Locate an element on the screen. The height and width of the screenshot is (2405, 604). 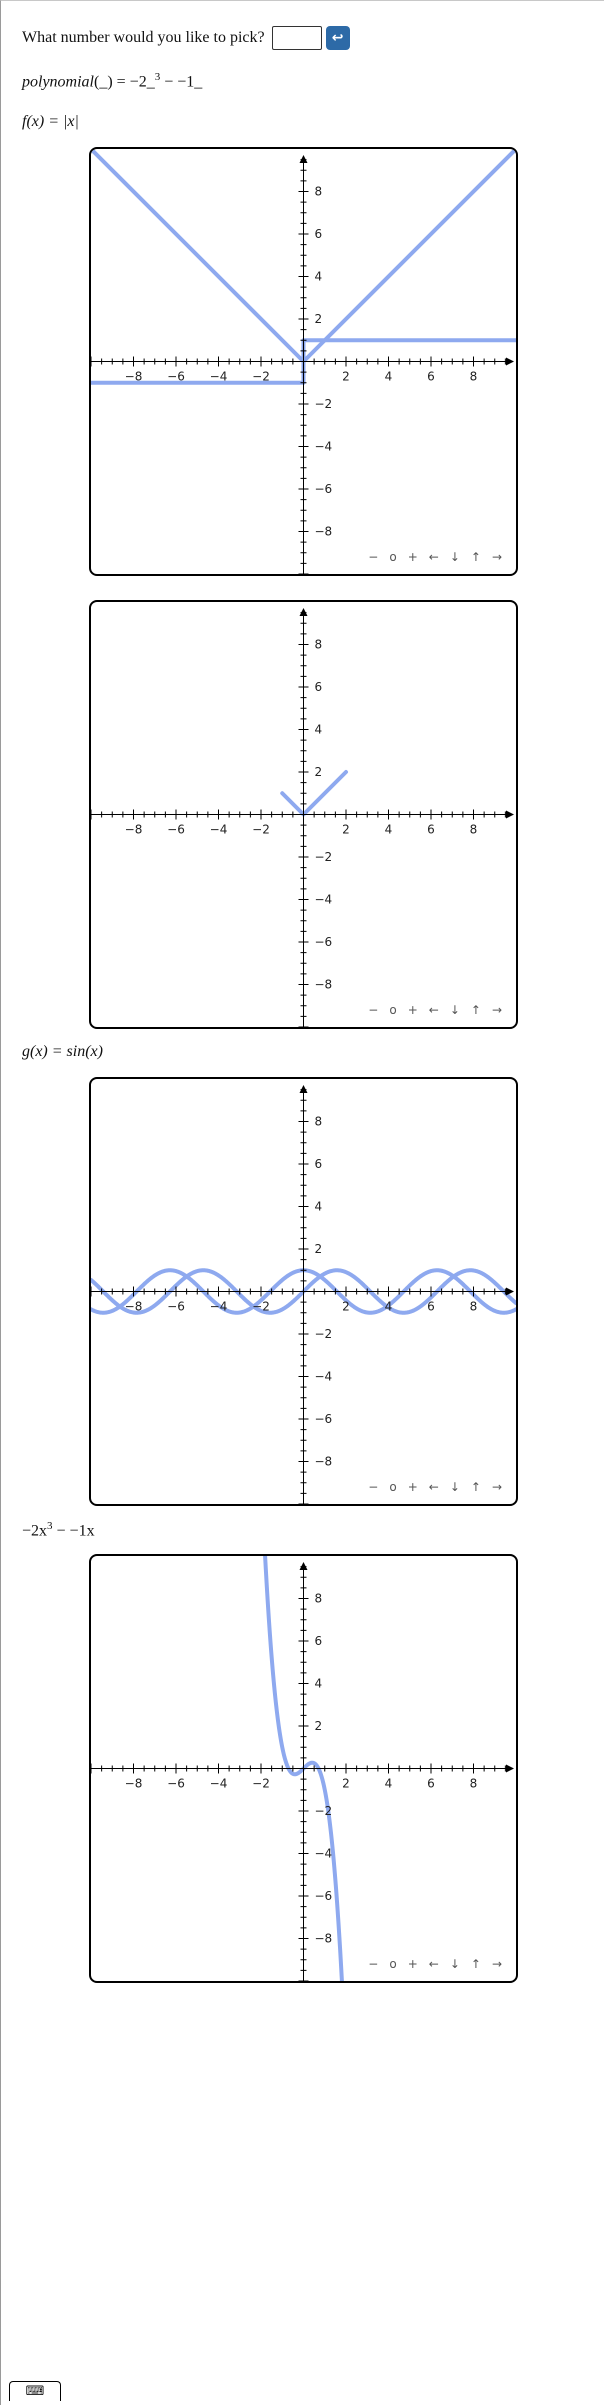
graph-f-controls: − o + ← ↓ ↑ → is located at coordinates (435, 557).